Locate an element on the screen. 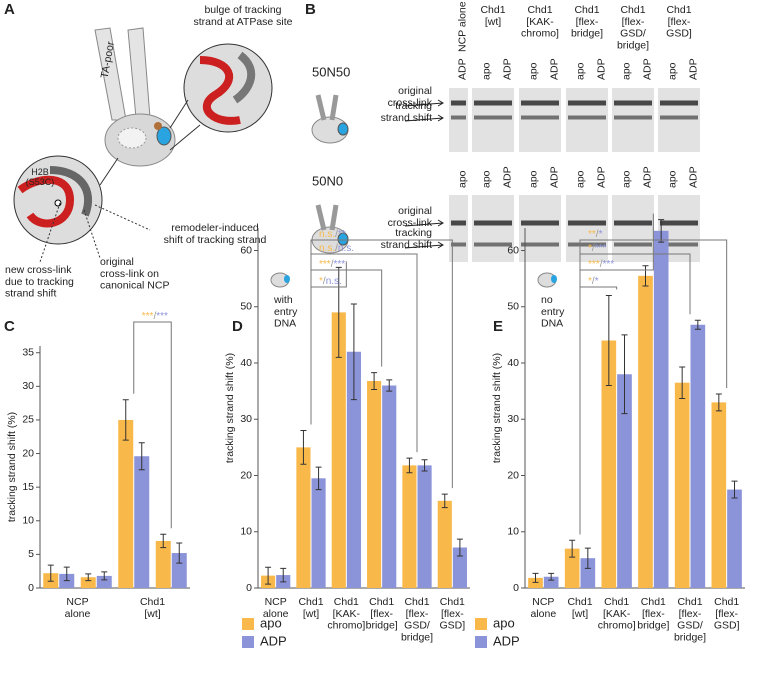 This screenshot has width=757, height=674. tracking-strand is located at coordinates (46, 201).